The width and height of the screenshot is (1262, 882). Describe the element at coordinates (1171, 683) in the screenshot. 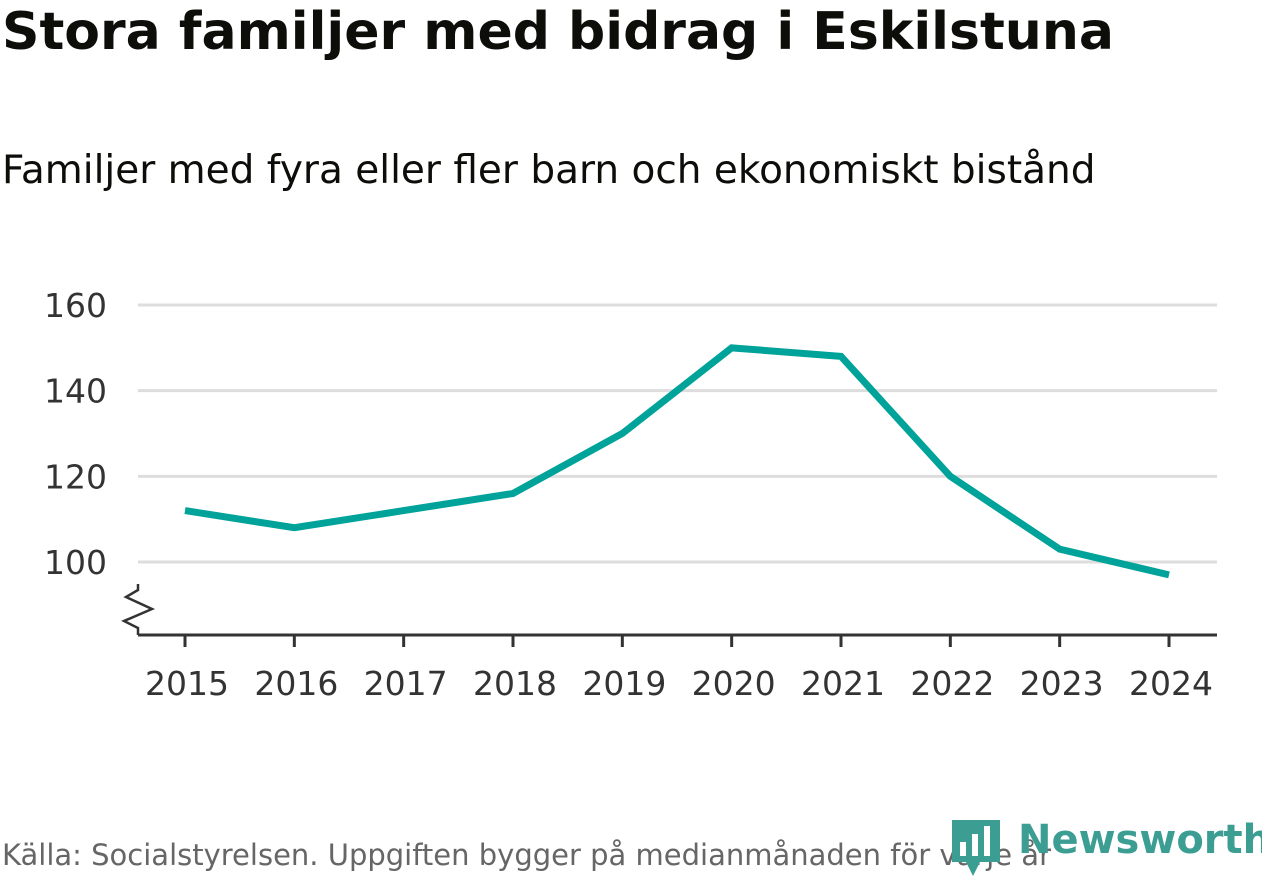

I see `x-tick-label: 2024` at that location.